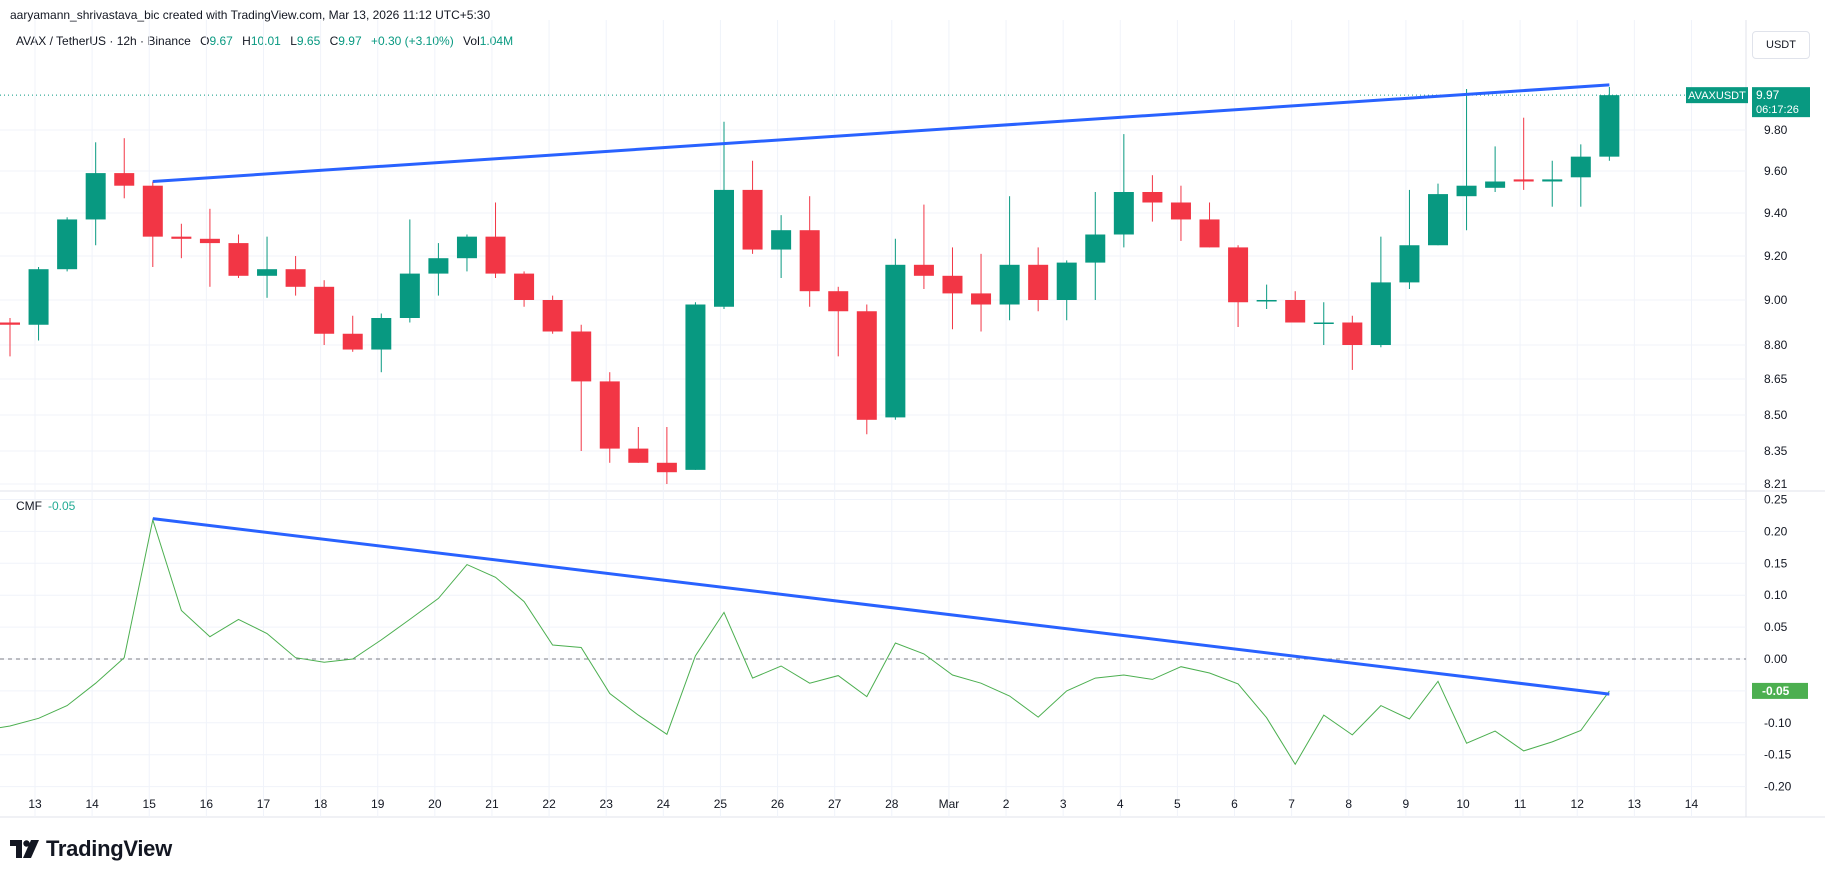  I want to click on x-tick-label: 12, so click(1578, 804).